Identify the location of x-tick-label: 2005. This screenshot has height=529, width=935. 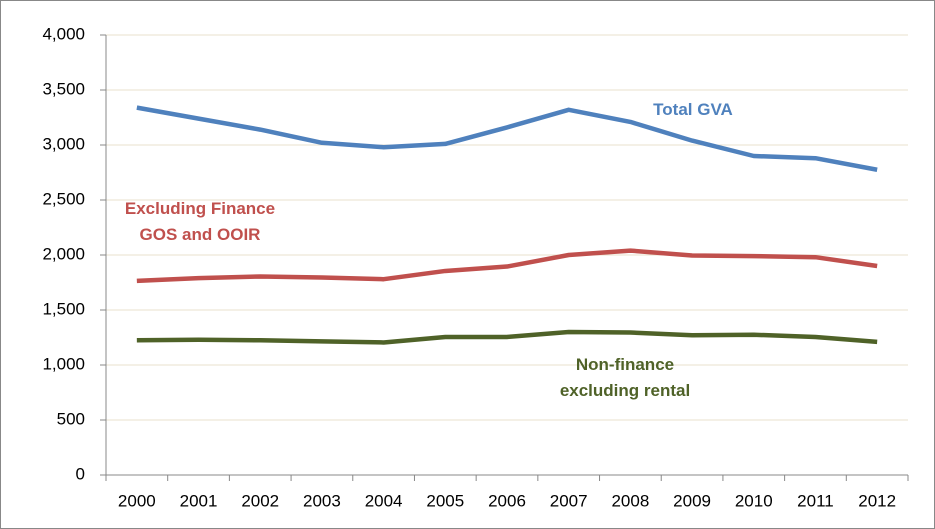
(445, 500).